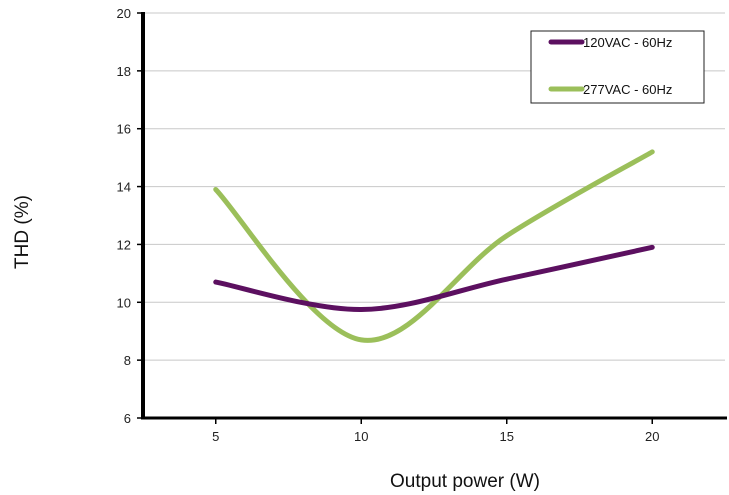 The image size is (729, 495). I want to click on y-tick-label: 16, so click(124, 129).